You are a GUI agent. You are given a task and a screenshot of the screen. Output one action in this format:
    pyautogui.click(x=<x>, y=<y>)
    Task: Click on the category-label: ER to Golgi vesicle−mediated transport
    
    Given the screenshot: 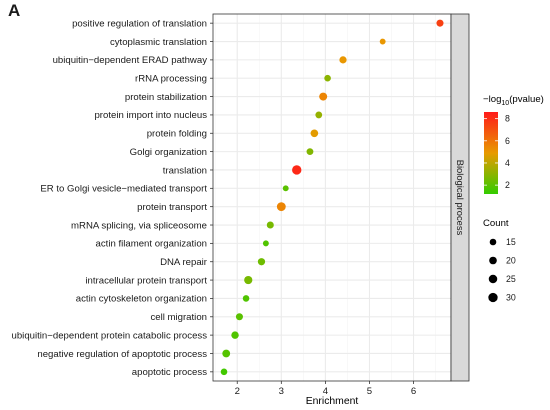 What is the action you would take?
    pyautogui.click(x=123, y=189)
    